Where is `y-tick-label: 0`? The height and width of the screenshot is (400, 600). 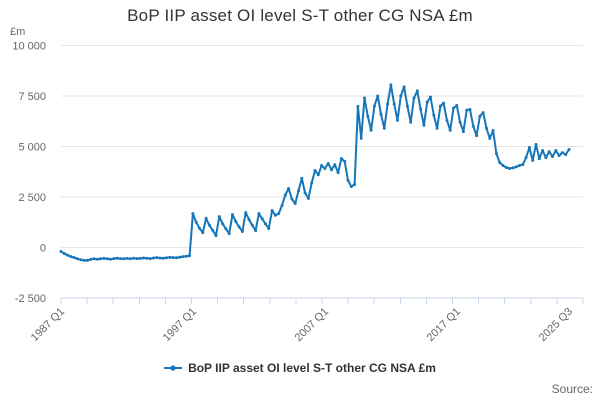
y-tick-label: 0 is located at coordinates (43, 249).